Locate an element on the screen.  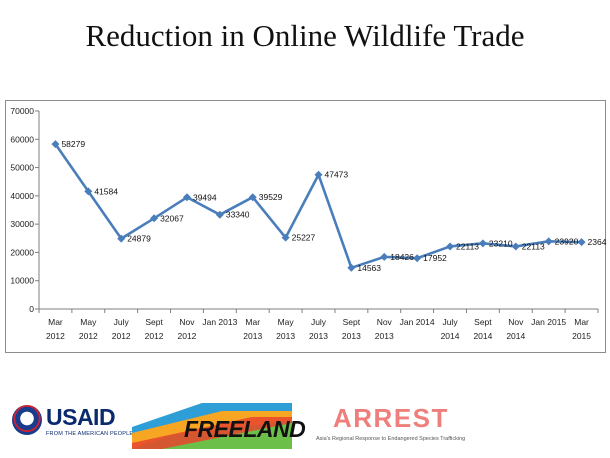
y-tick-label: 30000 is located at coordinates (22, 224).